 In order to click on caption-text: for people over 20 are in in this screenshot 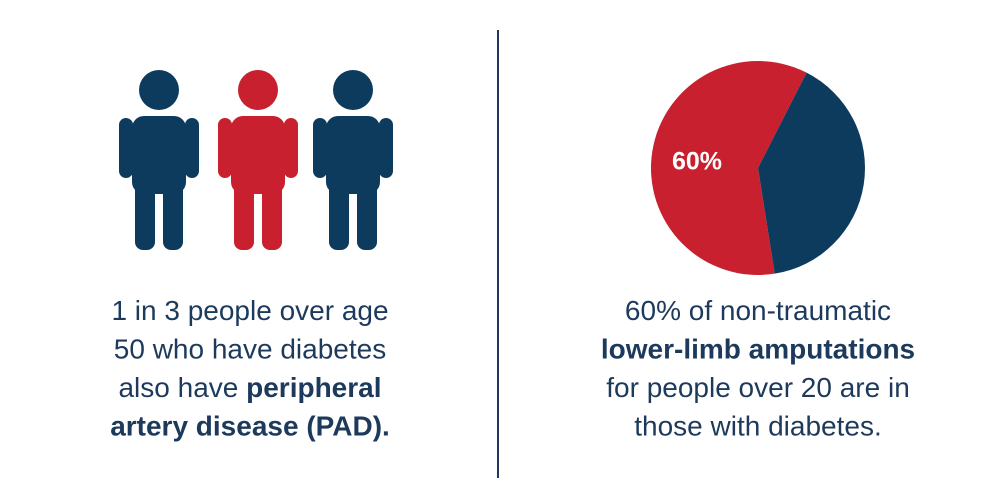, I will do `click(758, 387)`.